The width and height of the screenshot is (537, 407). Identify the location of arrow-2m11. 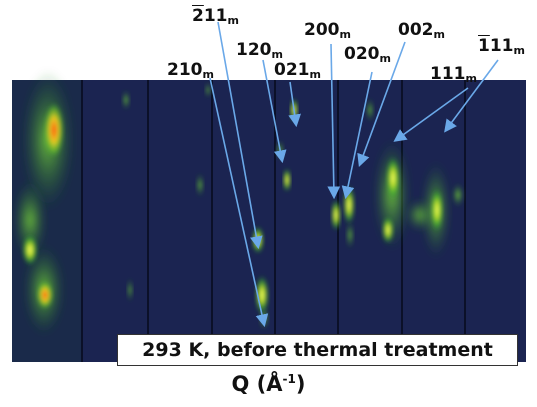
(240, 135).